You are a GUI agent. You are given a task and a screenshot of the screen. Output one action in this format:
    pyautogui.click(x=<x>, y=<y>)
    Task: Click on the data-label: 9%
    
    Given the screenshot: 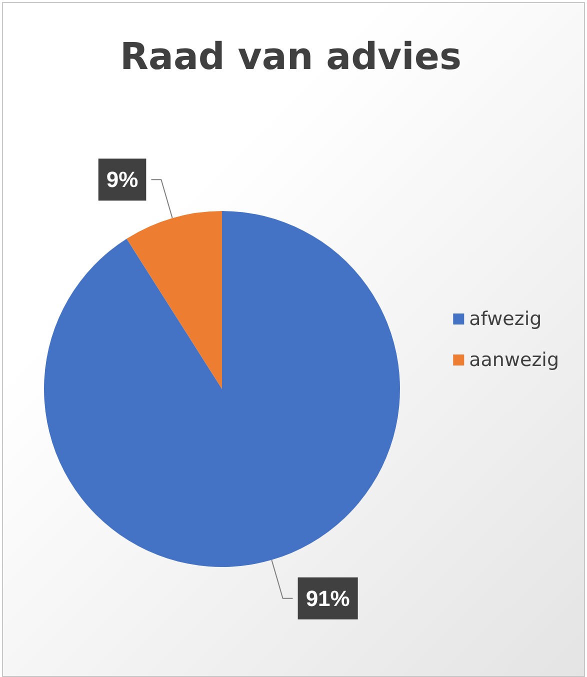 What is the action you would take?
    pyautogui.click(x=122, y=179)
    